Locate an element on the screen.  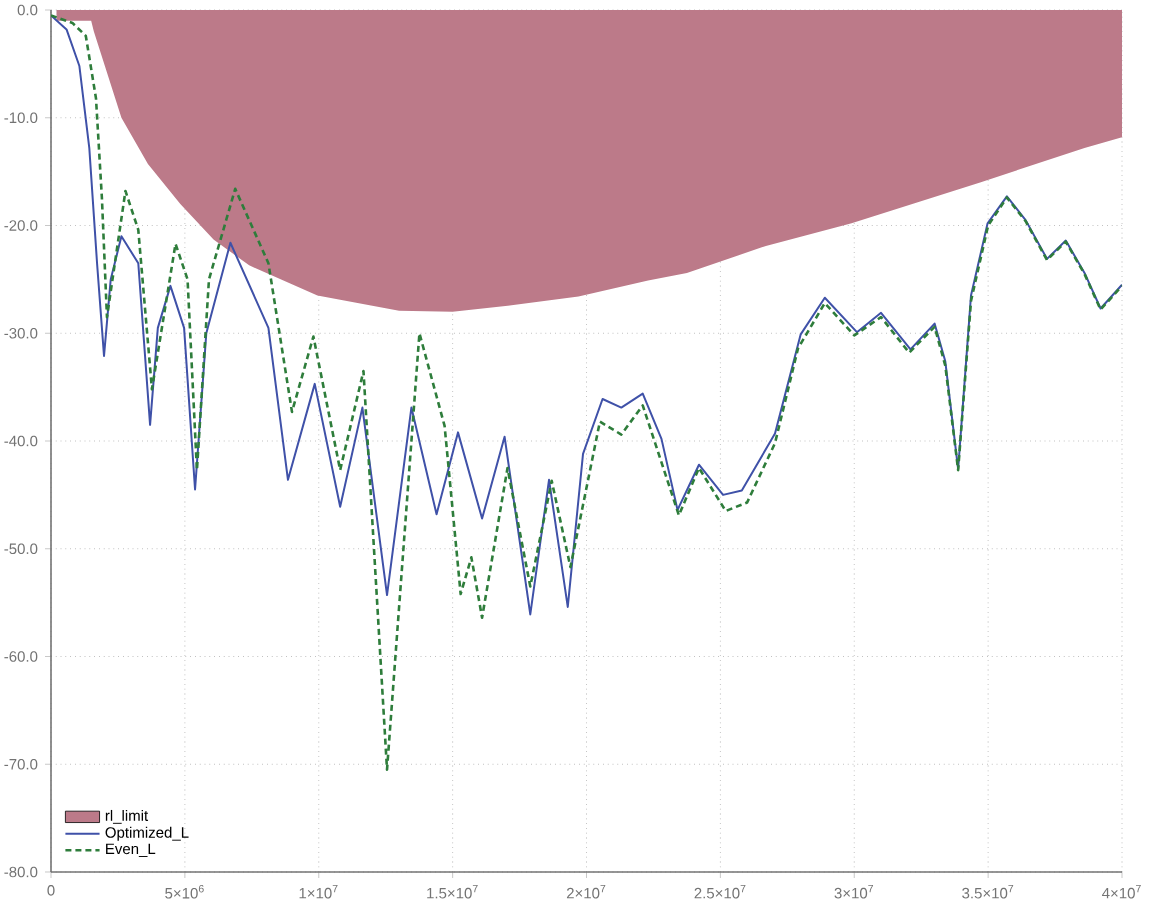
x-tick-label: 2×10$^{7}$ is located at coordinates (586, 892).